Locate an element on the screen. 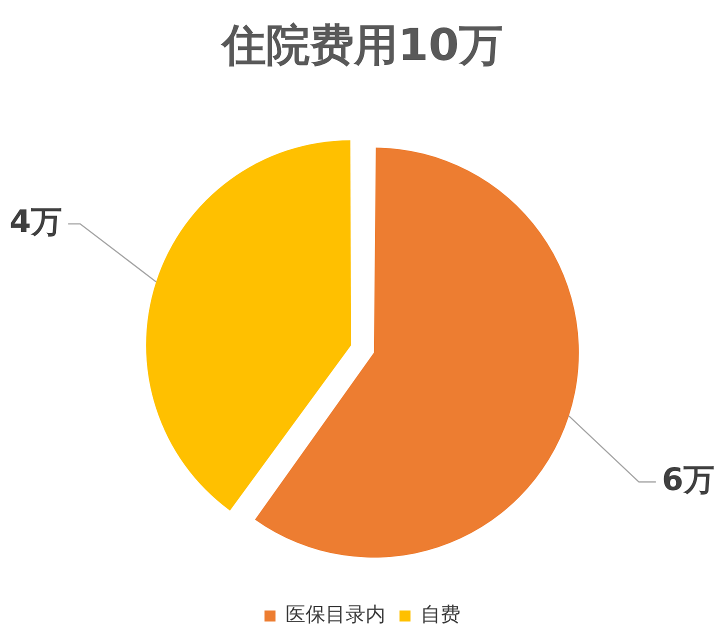  legend-label: 自费 is located at coordinates (440, 614).